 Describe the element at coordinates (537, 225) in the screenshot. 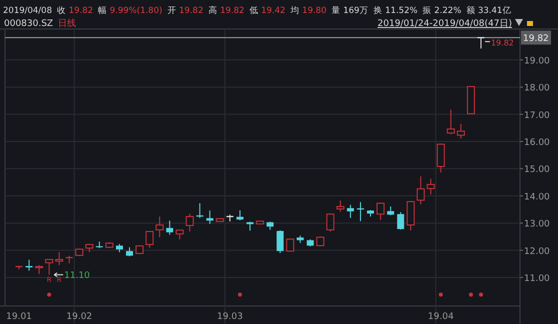

I see `ytick: 13.00` at that location.